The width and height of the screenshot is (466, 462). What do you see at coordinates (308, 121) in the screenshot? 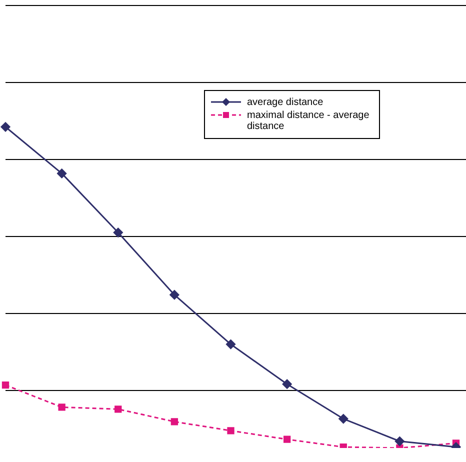
I see `legend-label: maximal distance - average distance` at bounding box center [308, 121].